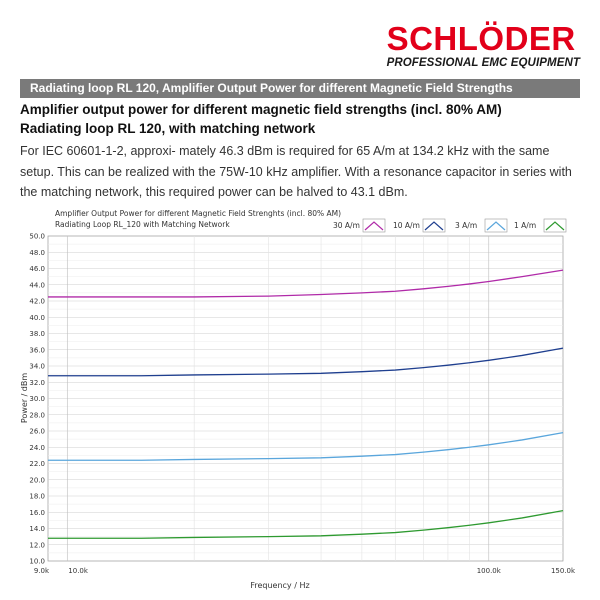 This screenshot has height=600, width=600. I want to click on y-tick-label: 14.0, so click(37, 529).